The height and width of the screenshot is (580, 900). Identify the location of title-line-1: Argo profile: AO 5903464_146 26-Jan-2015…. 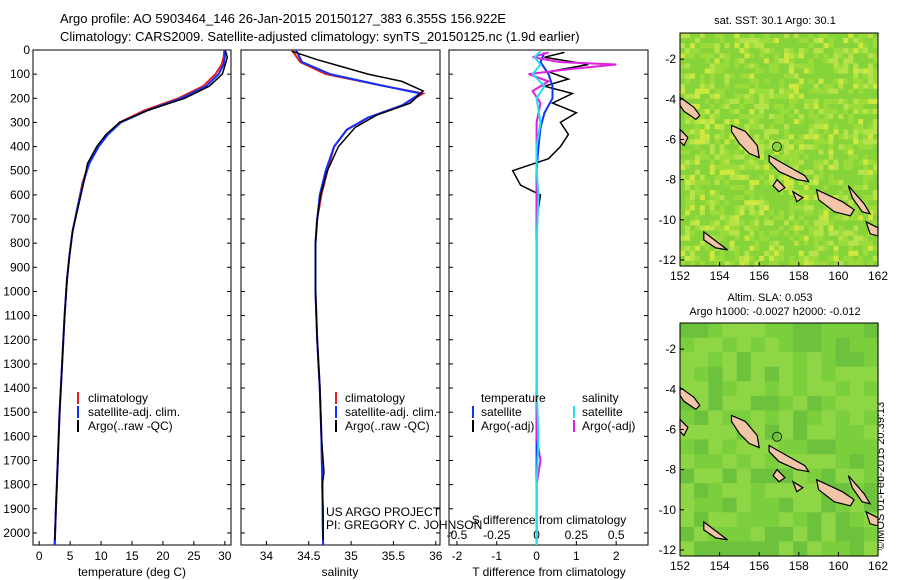
(283, 18).